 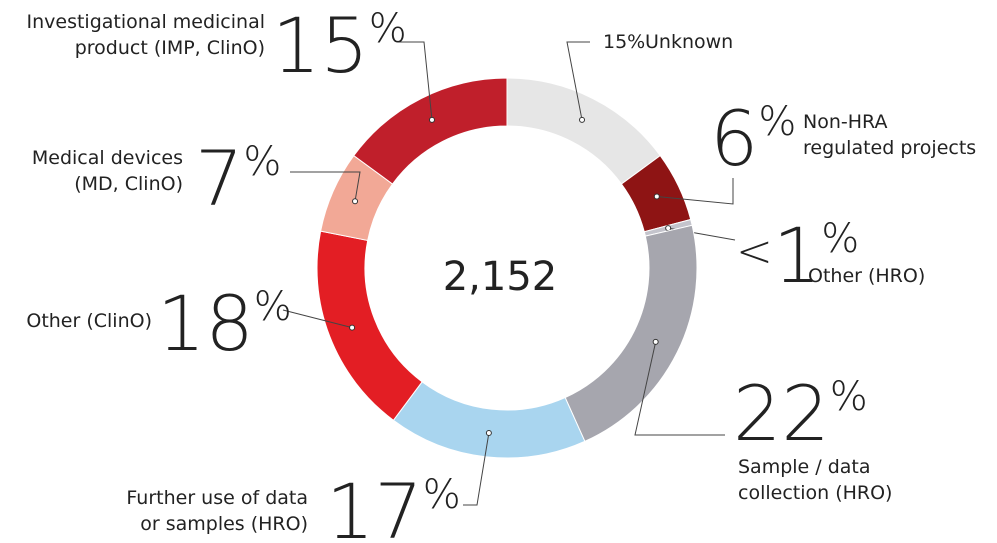 What do you see at coordinates (804, 467) in the screenshot?
I see `category-label: Sample / data` at bounding box center [804, 467].